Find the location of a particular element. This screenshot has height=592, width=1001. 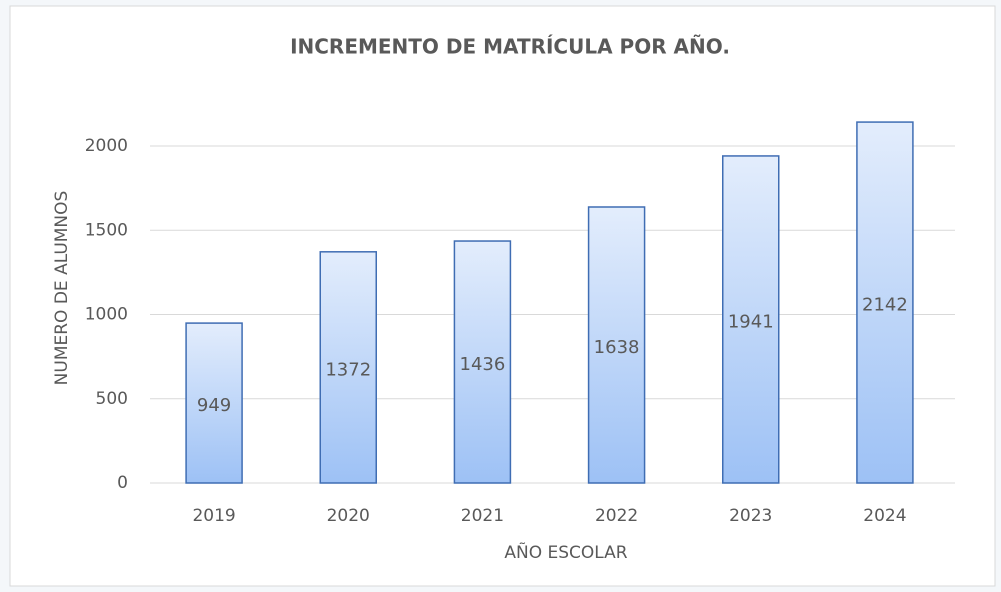

data-label: 1941 is located at coordinates (751, 321).